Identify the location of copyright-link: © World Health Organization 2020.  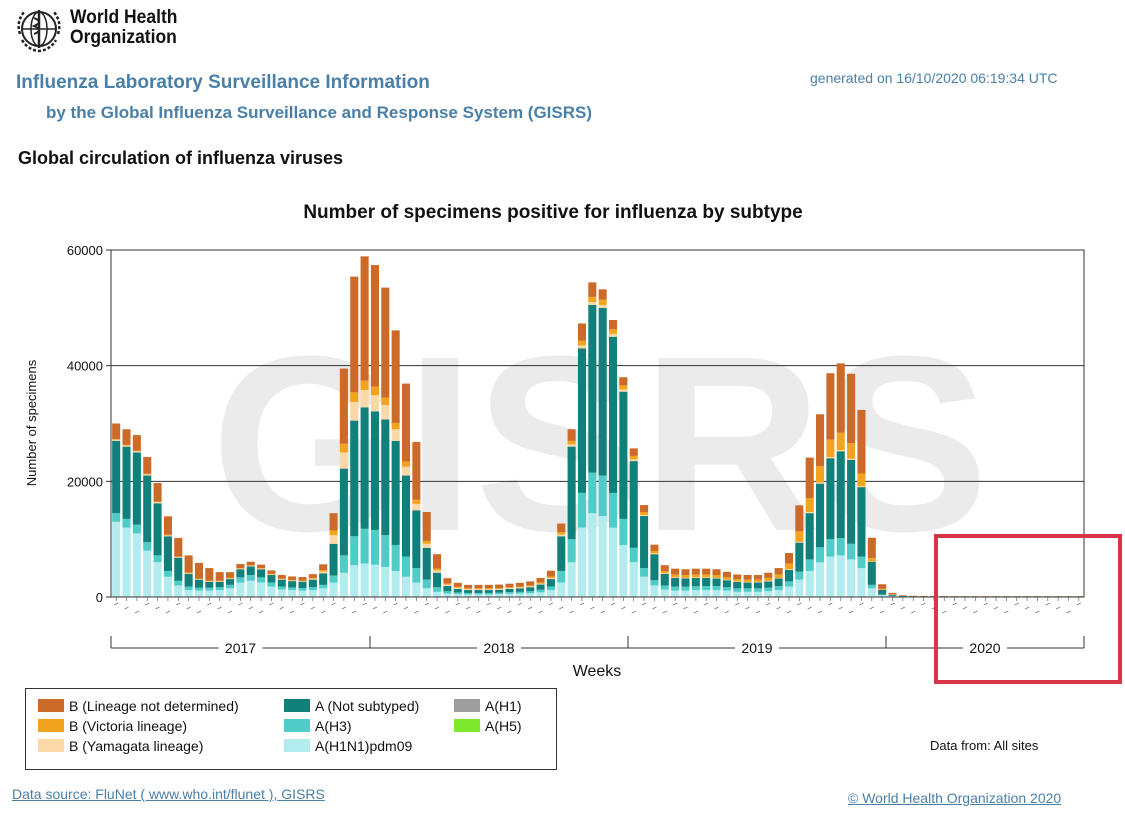
(955, 798).